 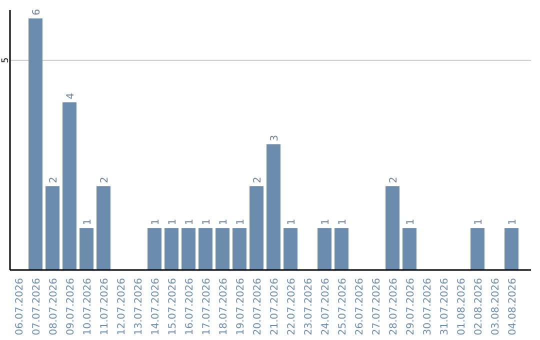 What do you see at coordinates (292, 307) in the screenshot?
I see `x-tick-label: 22.07.2026` at bounding box center [292, 307].